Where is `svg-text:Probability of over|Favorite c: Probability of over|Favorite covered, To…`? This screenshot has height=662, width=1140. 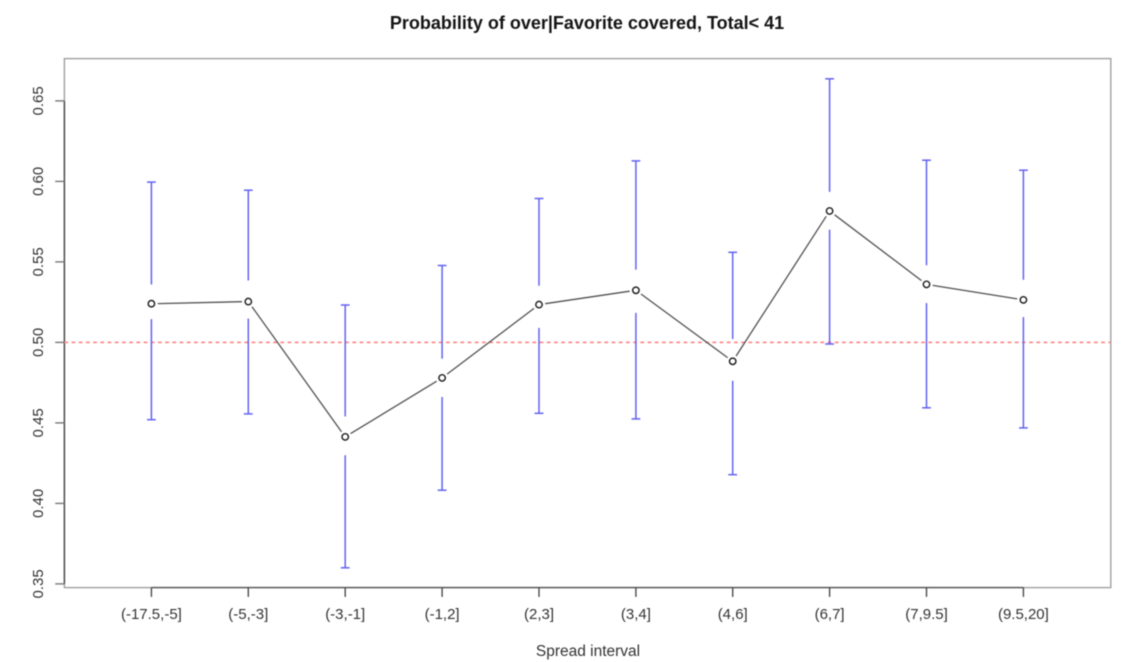
svg-text:Probability of over|Favorite c: Probability of over|Favorite covered, To… is located at coordinates (587, 23).